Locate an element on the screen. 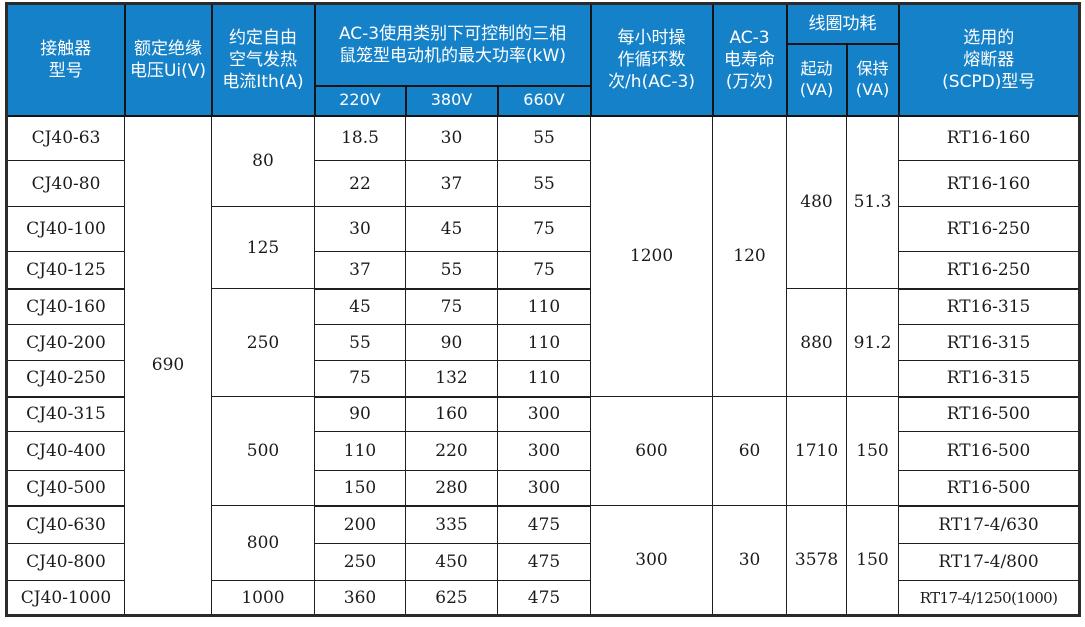 This screenshot has width=1085, height=627. cell-ith: 80 is located at coordinates (263, 161).